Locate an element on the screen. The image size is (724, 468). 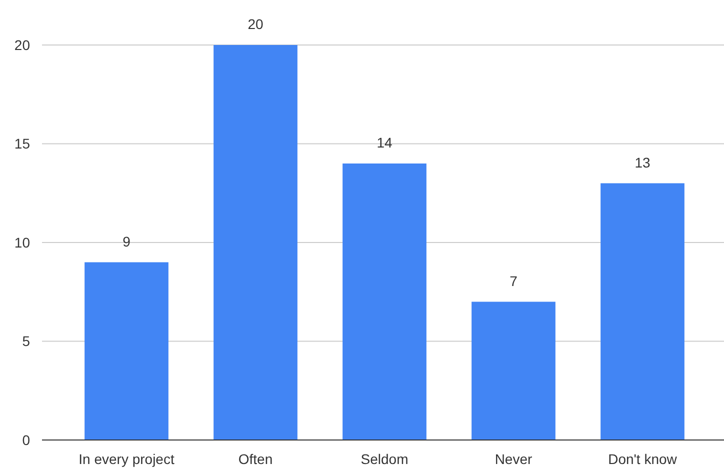
y-tick-label: 15 is located at coordinates (22, 144).